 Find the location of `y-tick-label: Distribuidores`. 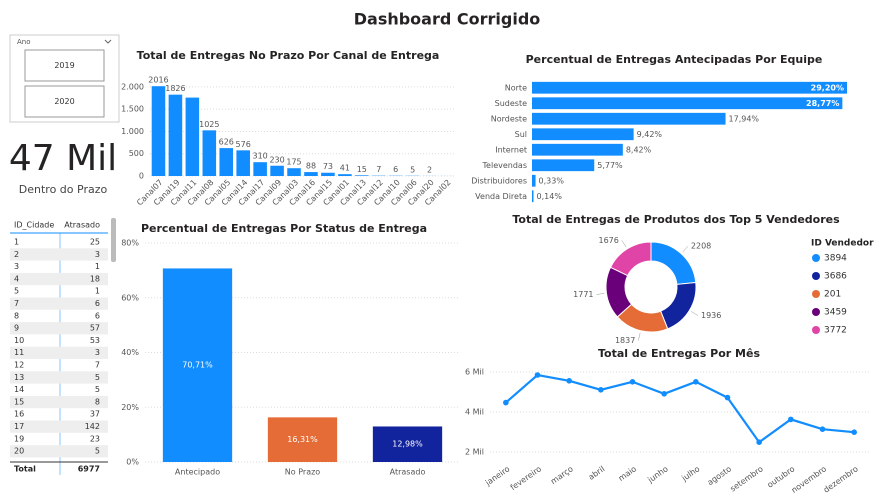

y-tick-label: Distribuidores is located at coordinates (499, 180).